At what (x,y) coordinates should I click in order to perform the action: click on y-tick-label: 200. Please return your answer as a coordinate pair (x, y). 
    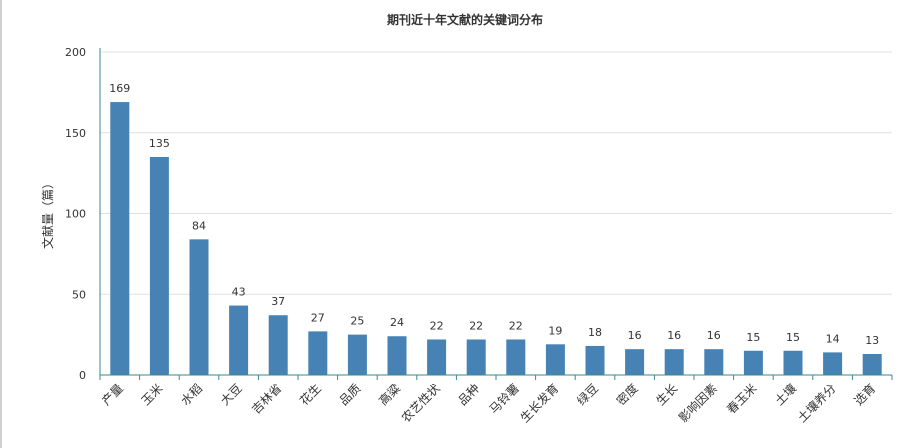
    Looking at the image, I should click on (75, 52).